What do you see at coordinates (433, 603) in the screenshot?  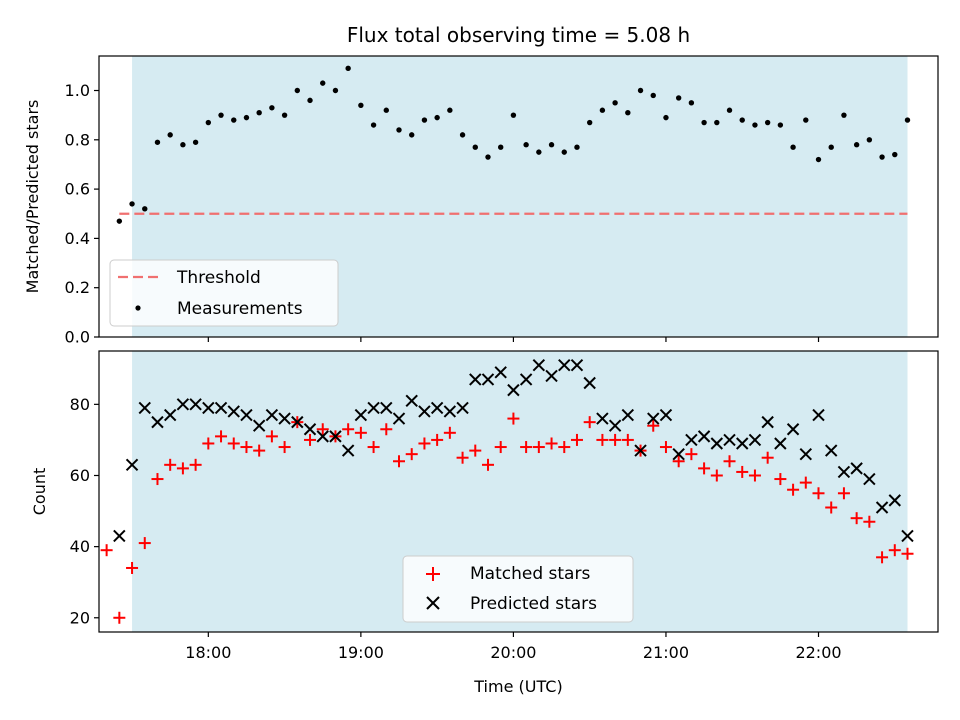 I see `legend-predicted-swatch` at bounding box center [433, 603].